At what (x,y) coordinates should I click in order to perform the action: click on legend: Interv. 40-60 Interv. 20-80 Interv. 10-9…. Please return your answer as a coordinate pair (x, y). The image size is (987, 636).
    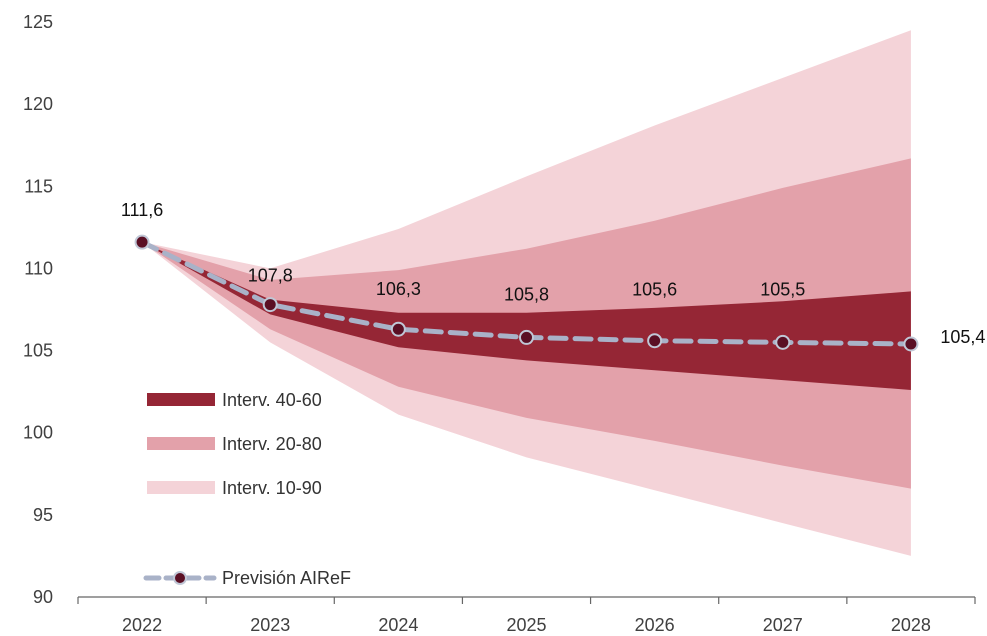
    Looking at the image, I should click on (247, 489).